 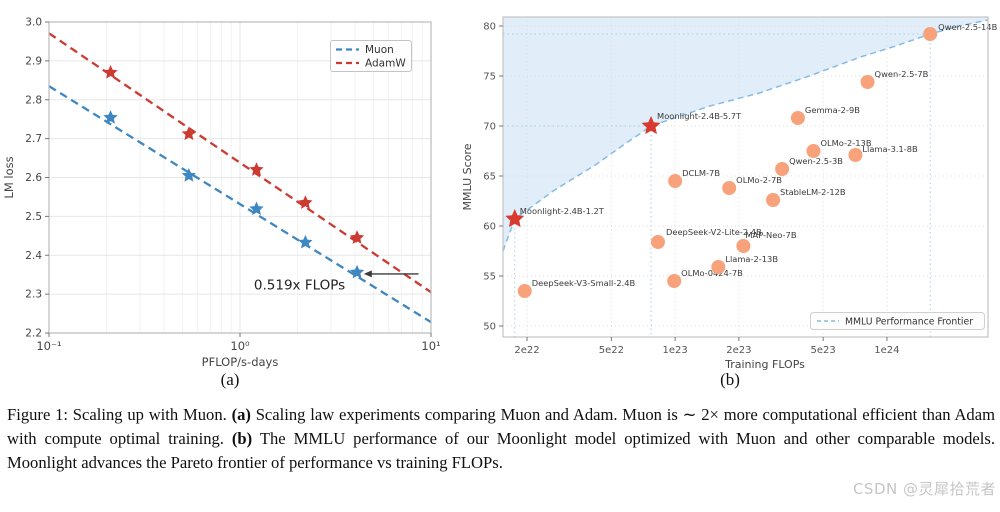 I want to click on y-tick-label: 2.5, so click(x=33, y=217).